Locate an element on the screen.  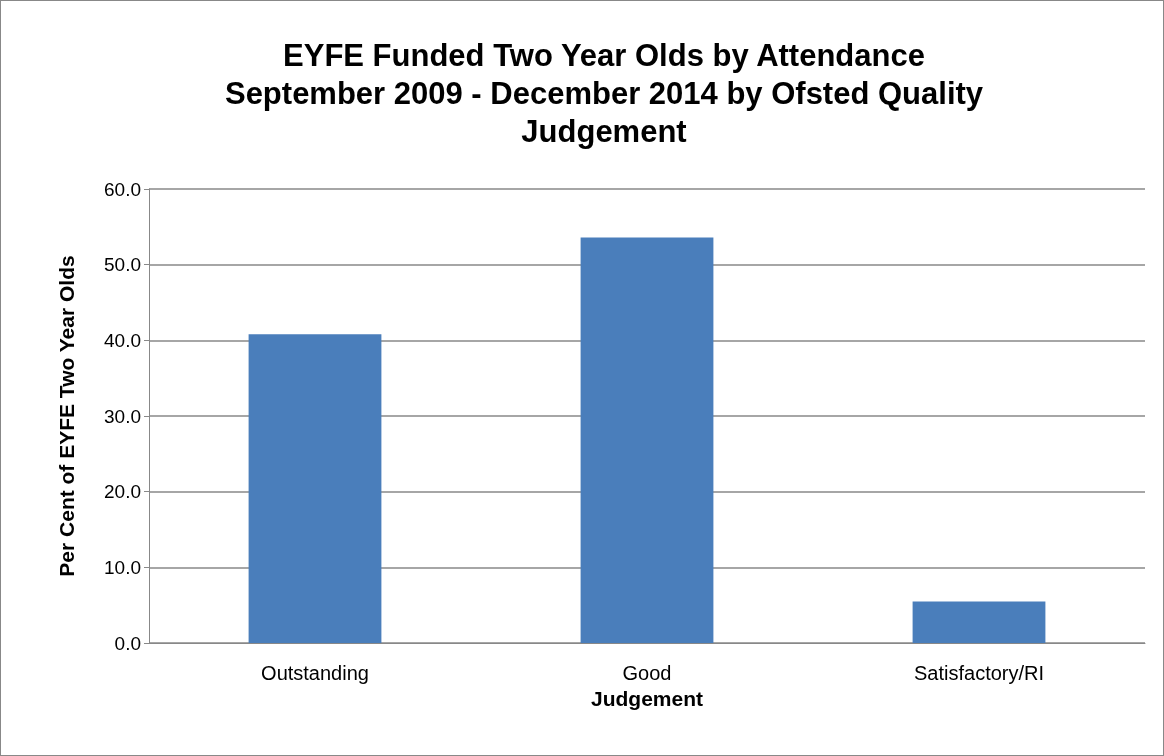
x-tick-label: Good is located at coordinates (647, 673).